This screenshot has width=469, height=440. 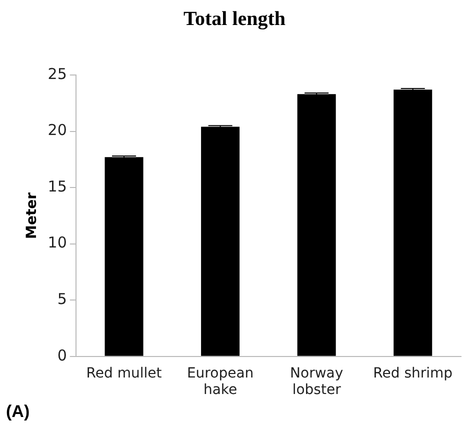 What do you see at coordinates (62, 355) in the screenshot?
I see `y-tick-label: 0` at bounding box center [62, 355].